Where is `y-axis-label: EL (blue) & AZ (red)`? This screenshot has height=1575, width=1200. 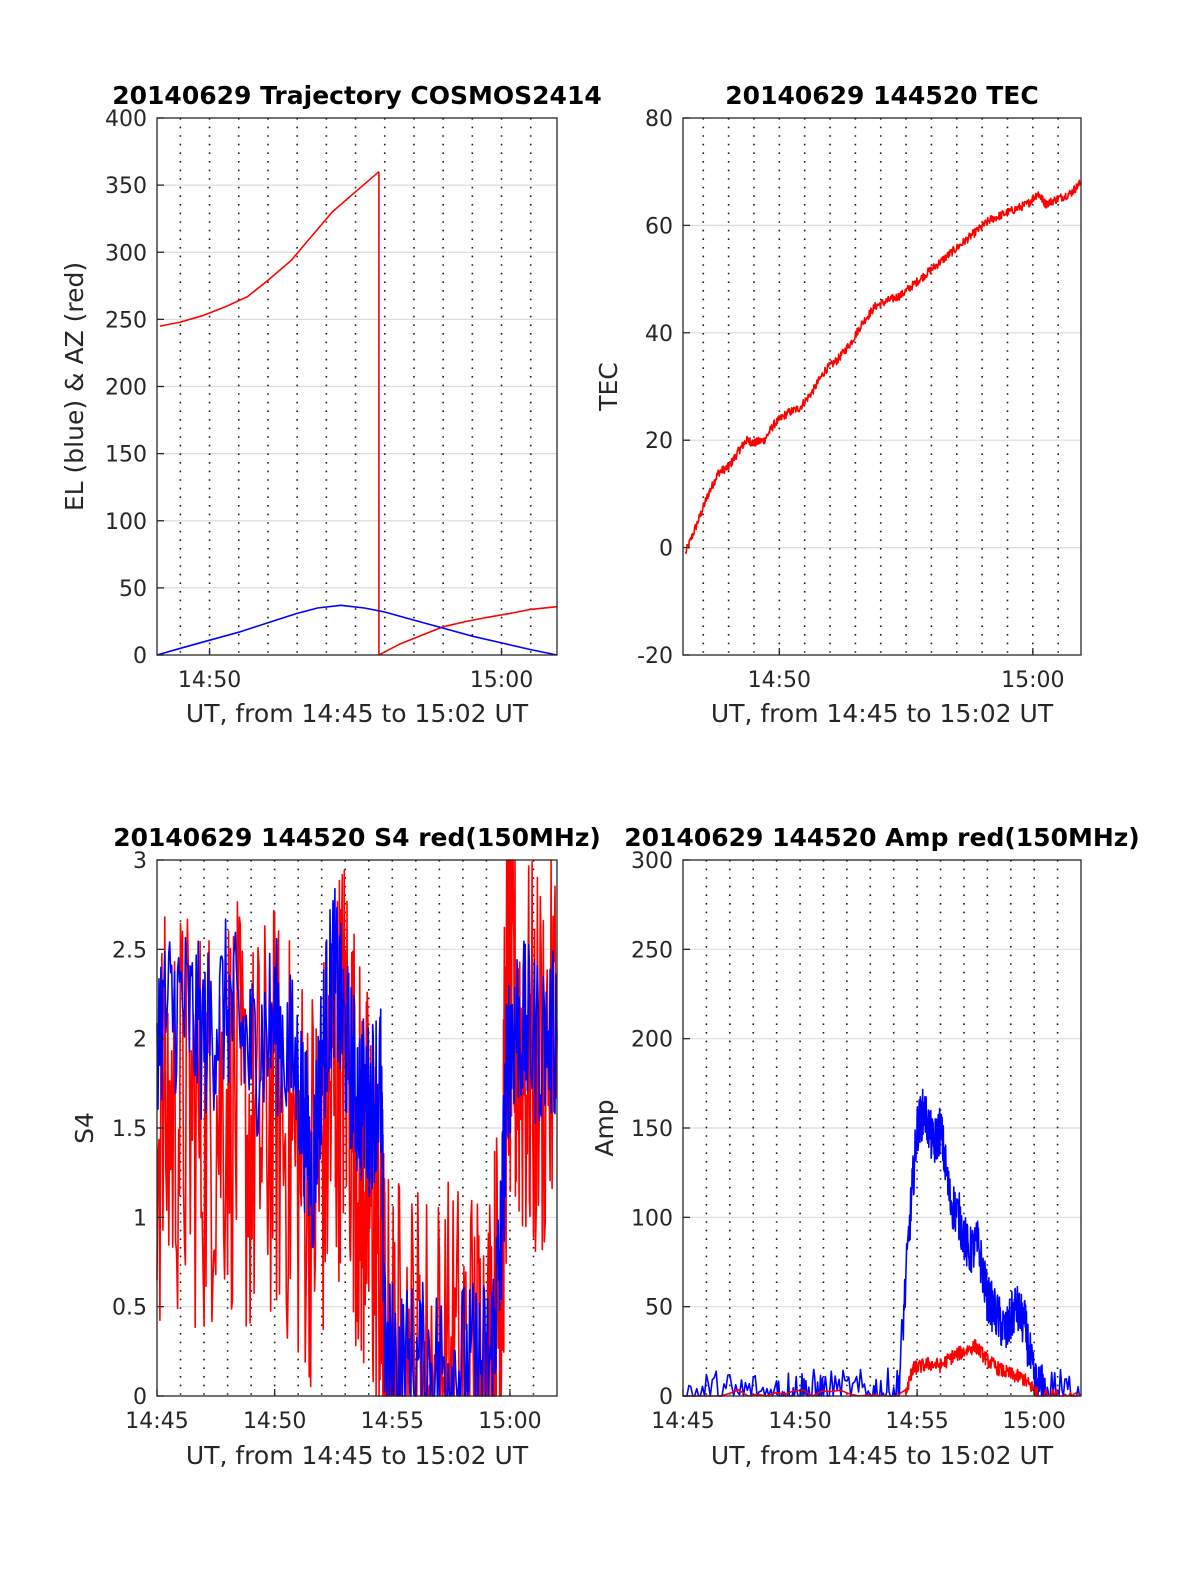
y-axis-label: EL (blue) & AZ (red) is located at coordinates (74, 386).